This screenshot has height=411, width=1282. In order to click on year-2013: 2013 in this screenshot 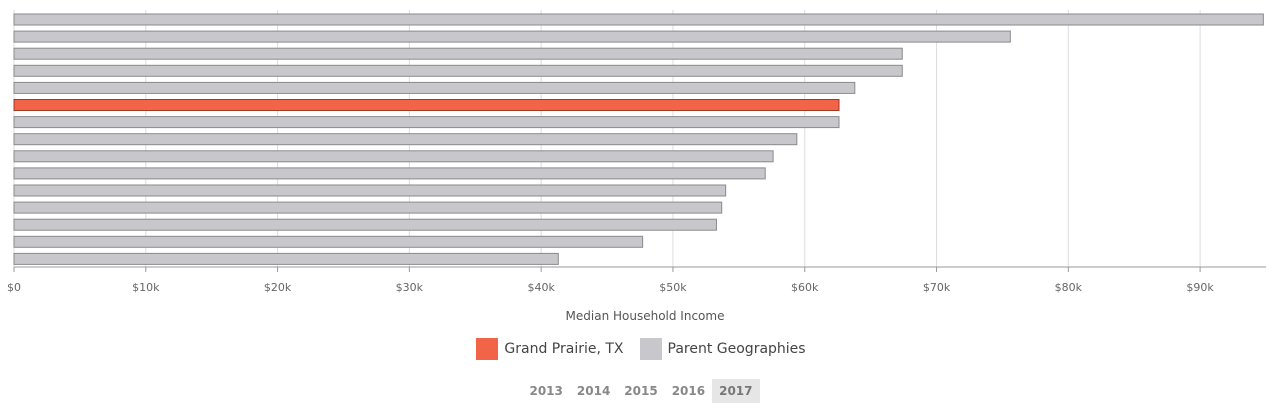, I will do `click(546, 391)`.